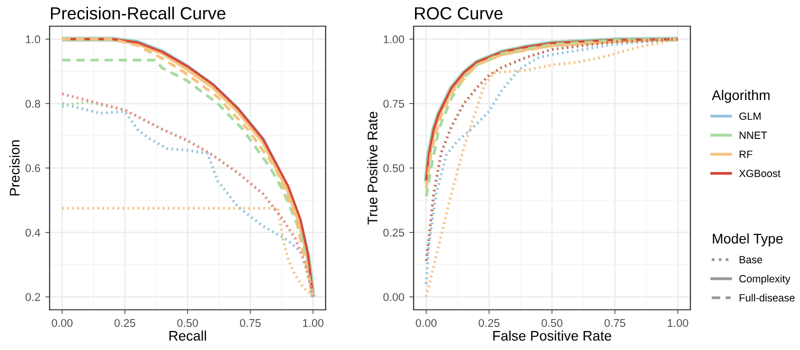 This screenshot has height=350, width=800. I want to click on y-axis-title: Precision, so click(14, 168).